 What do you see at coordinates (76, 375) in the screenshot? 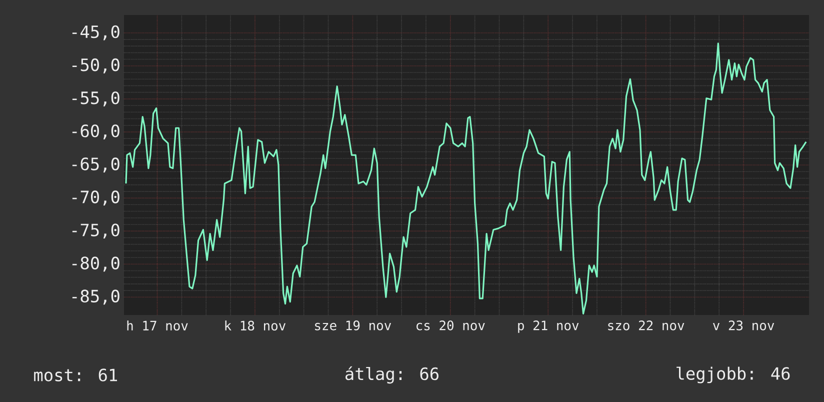
I see `text: most: 61` at bounding box center [76, 375].